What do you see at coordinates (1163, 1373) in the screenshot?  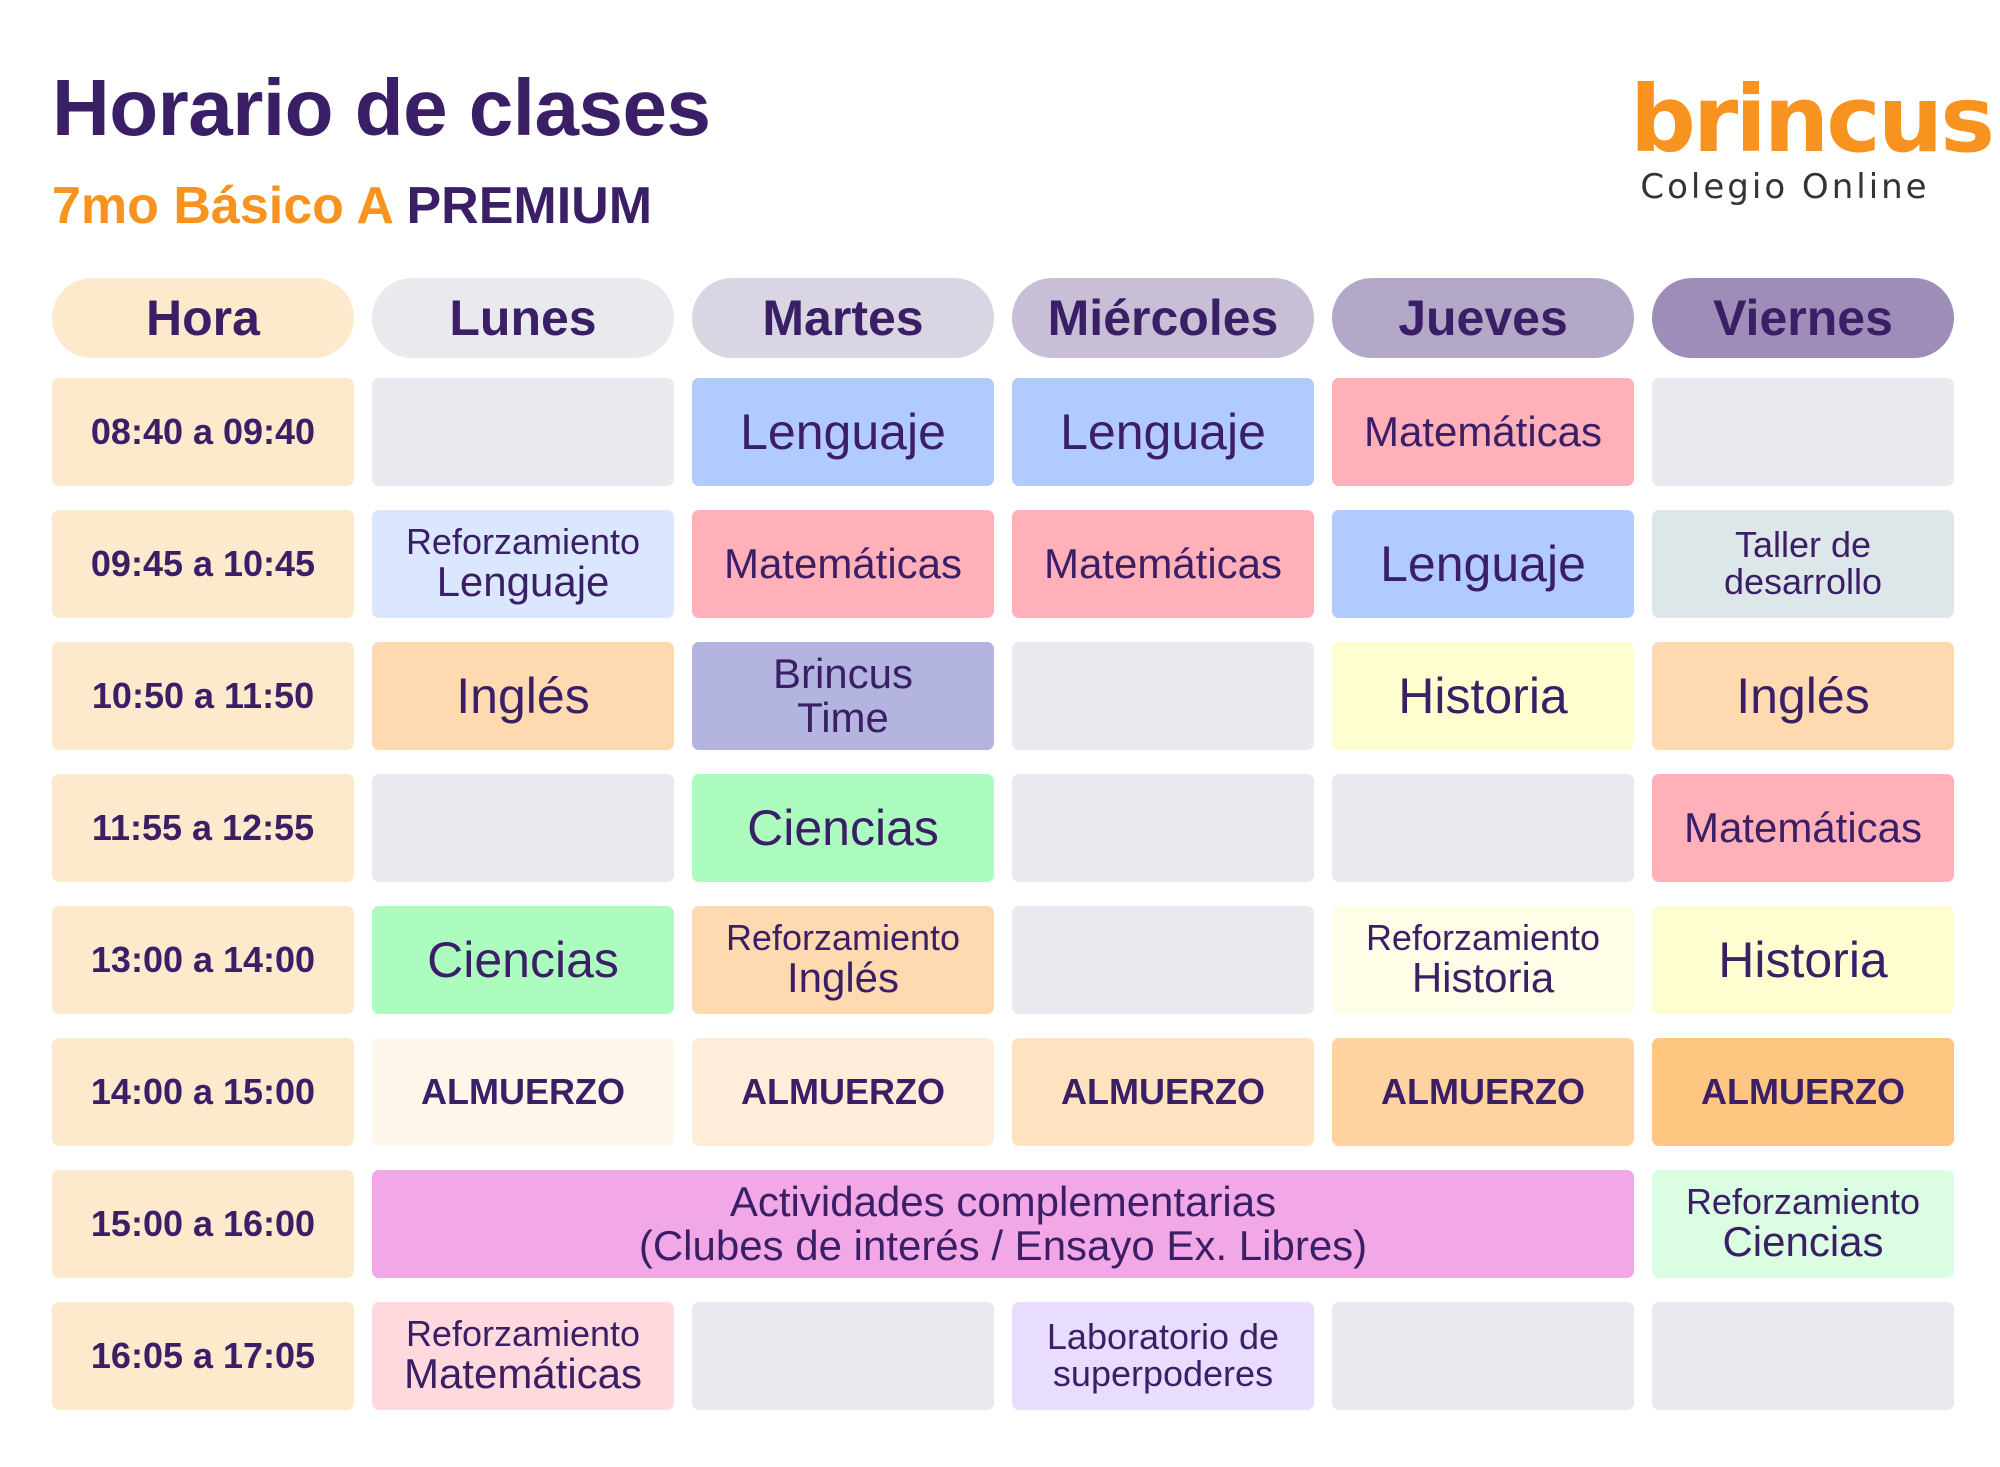 I see `class-label-line2: superpoderes` at bounding box center [1163, 1373].